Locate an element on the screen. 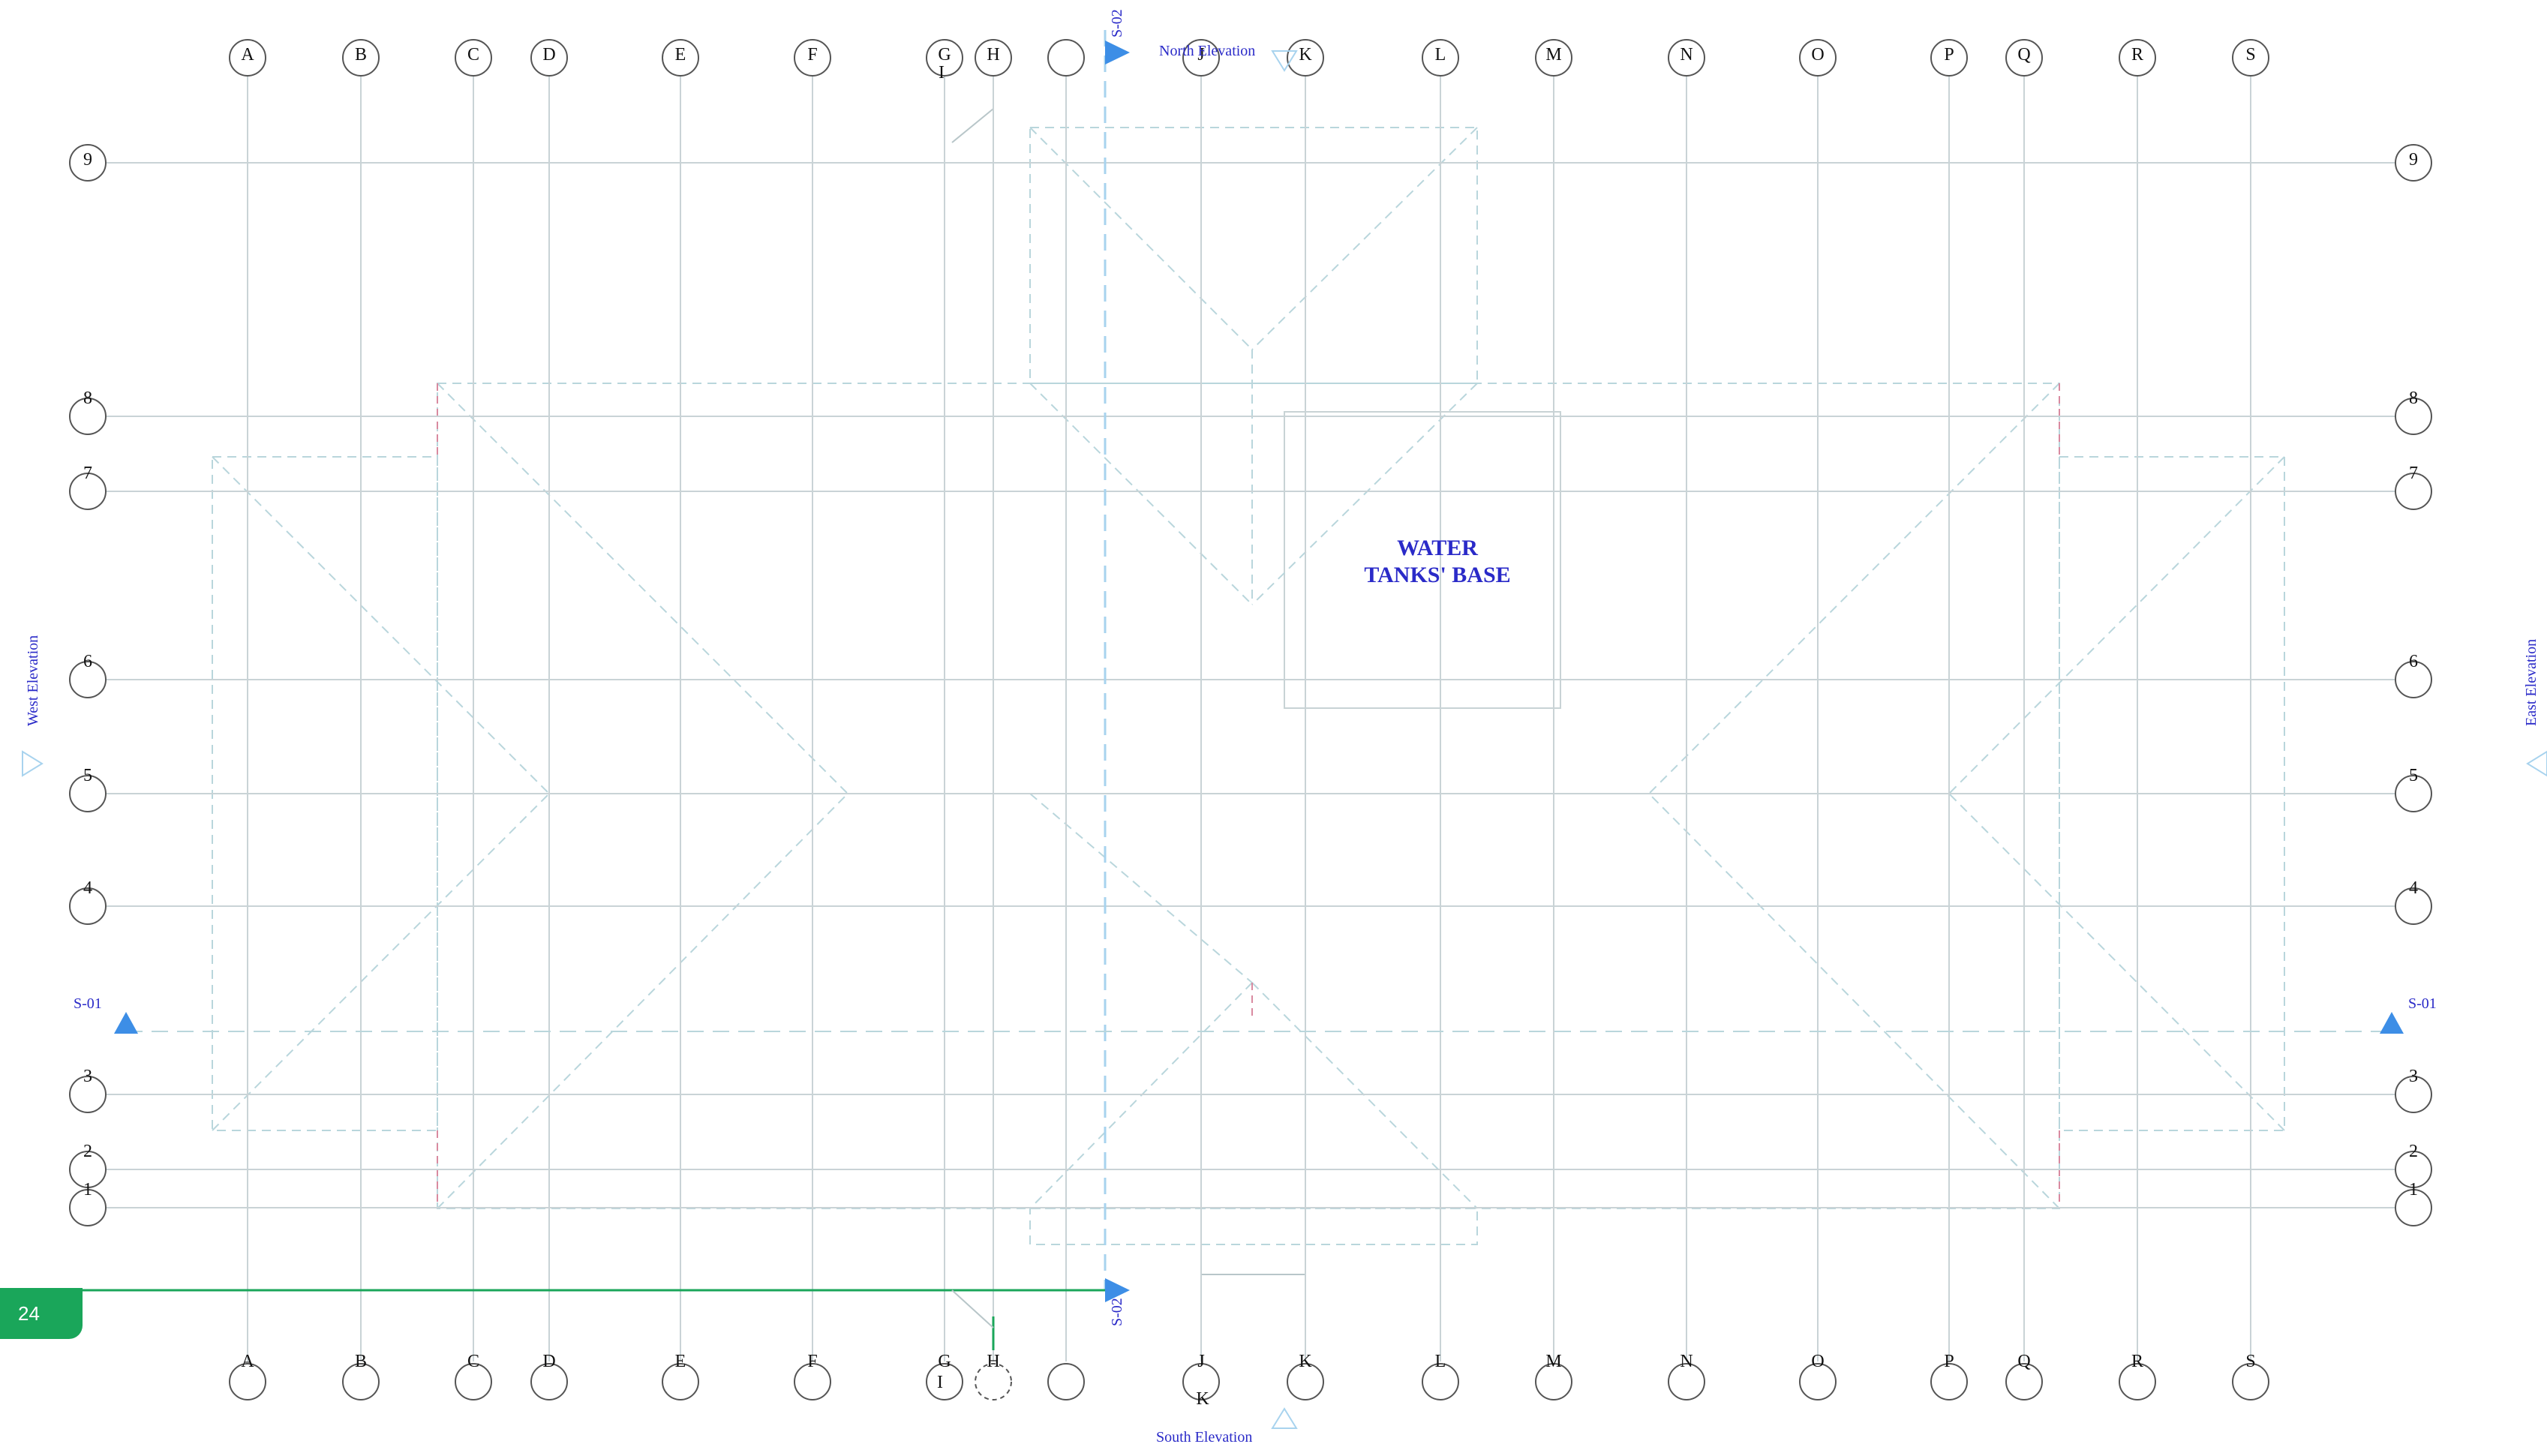 Image resolution: width=2547 pixels, height=1456 pixels. grid-label-bottom: D is located at coordinates (548, 1361).